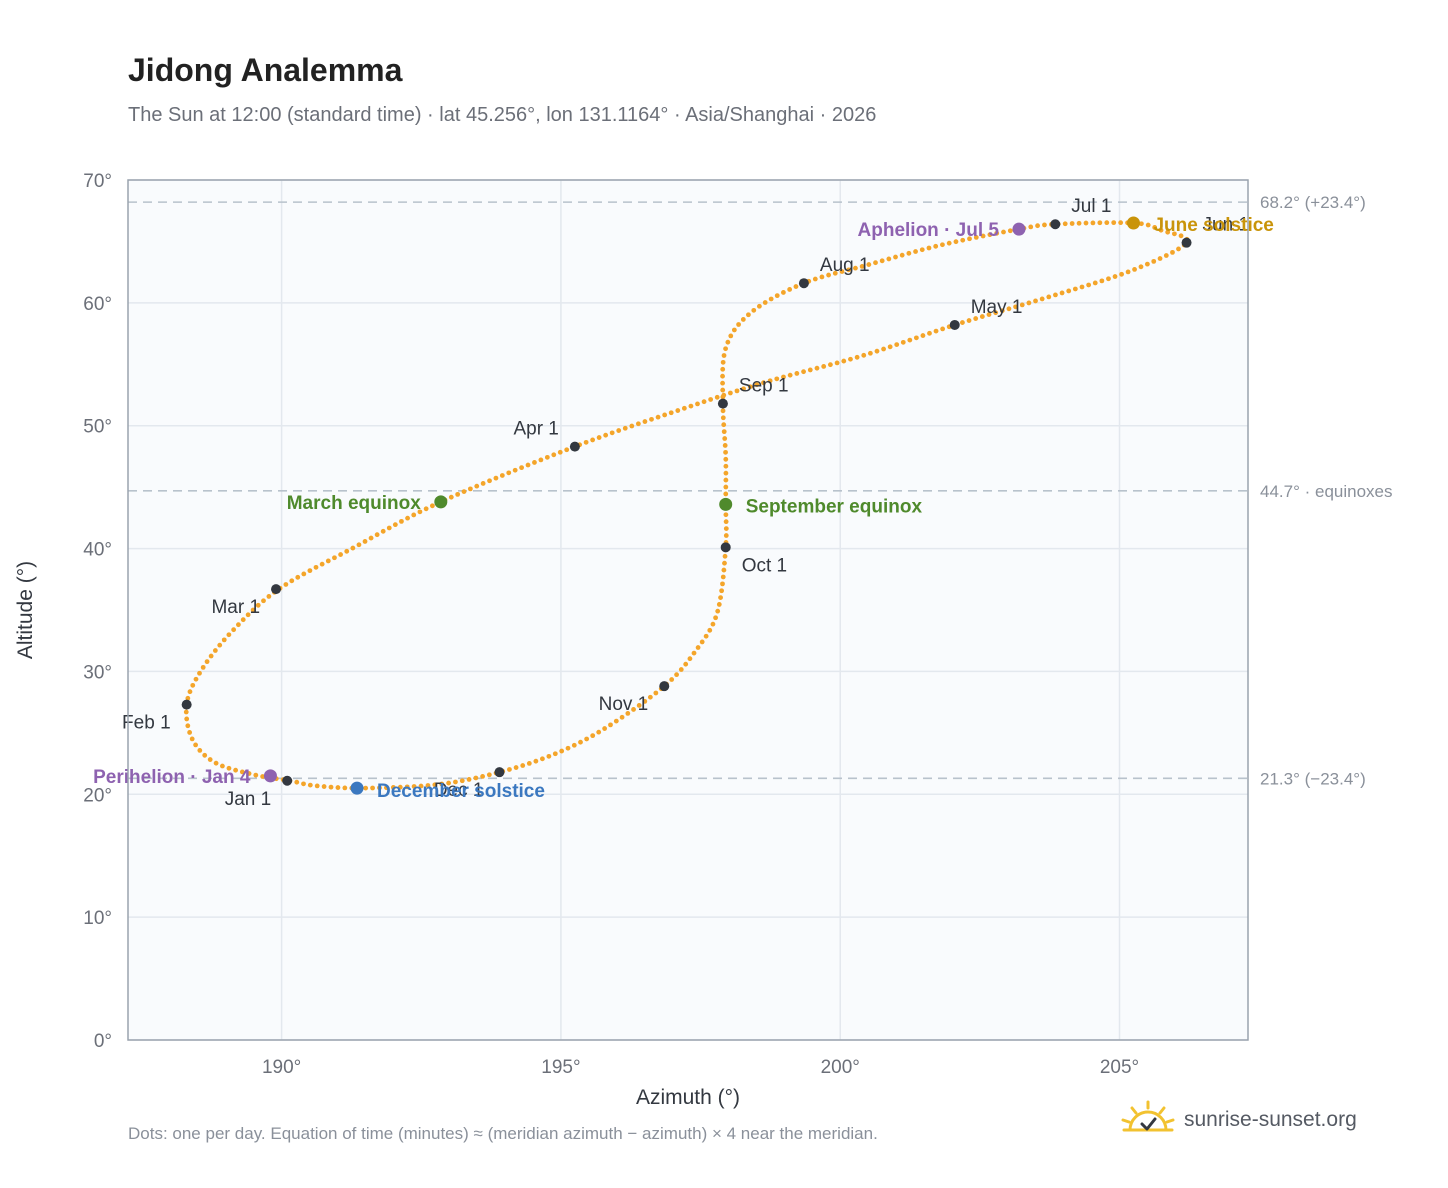 The width and height of the screenshot is (1448, 1188). What do you see at coordinates (97, 918) in the screenshot?
I see `y-tick-label: 10°` at bounding box center [97, 918].